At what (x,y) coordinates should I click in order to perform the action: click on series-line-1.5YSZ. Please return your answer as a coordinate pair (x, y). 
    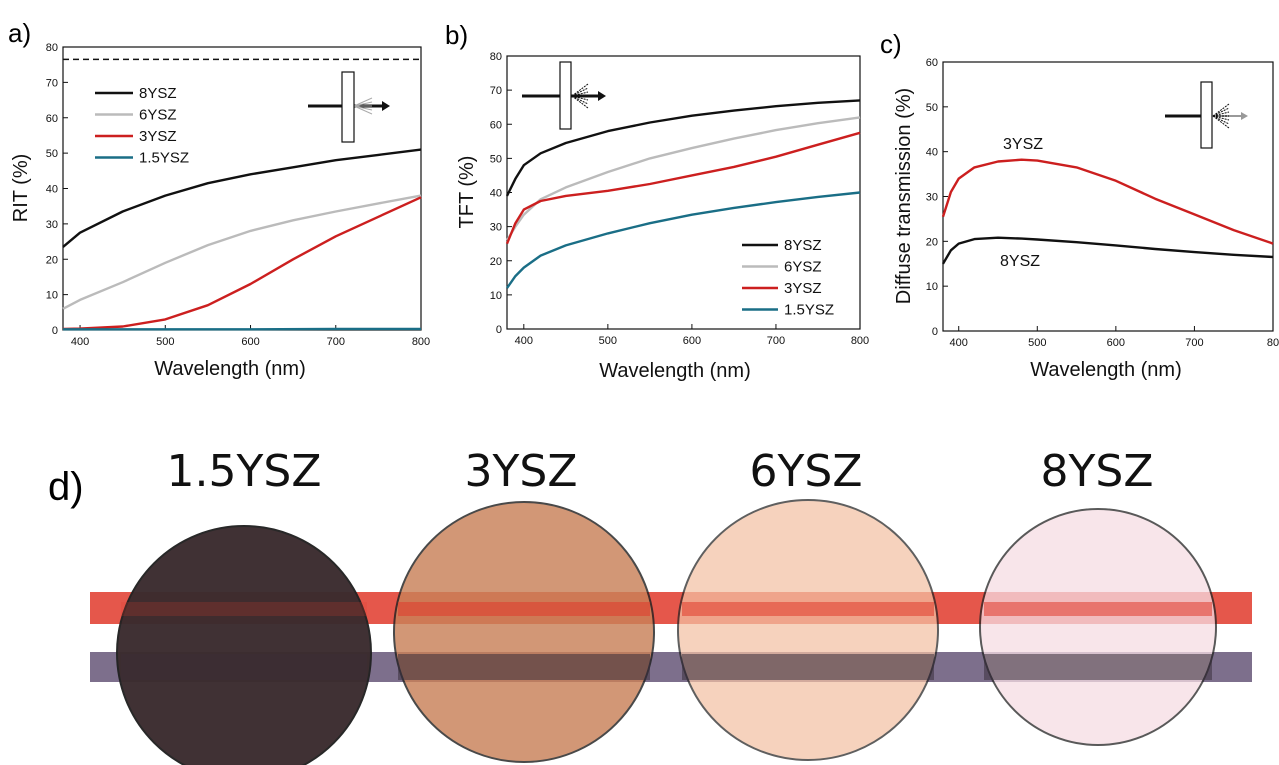
    Looking at the image, I should click on (683, 240).